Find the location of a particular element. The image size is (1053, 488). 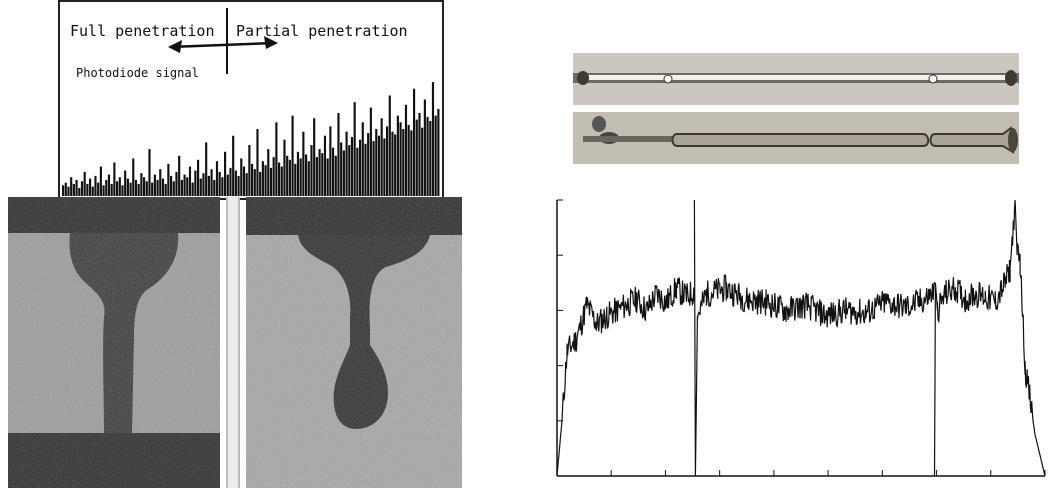

signal-trace-line is located at coordinates (989, 338).